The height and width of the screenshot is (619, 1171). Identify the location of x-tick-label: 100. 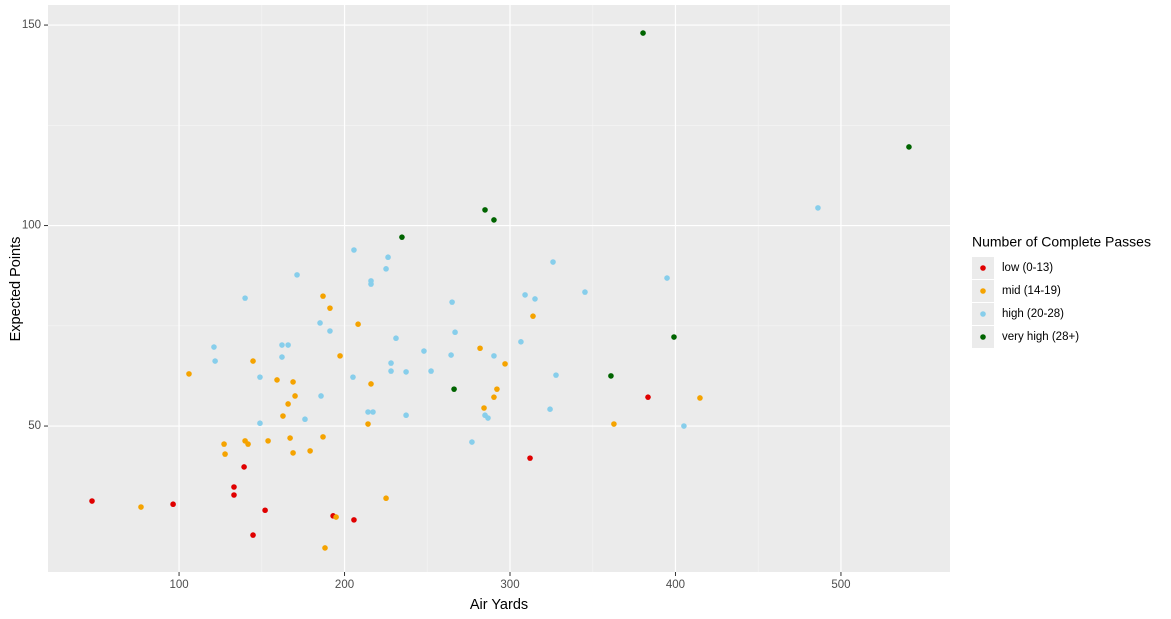
(178, 585).